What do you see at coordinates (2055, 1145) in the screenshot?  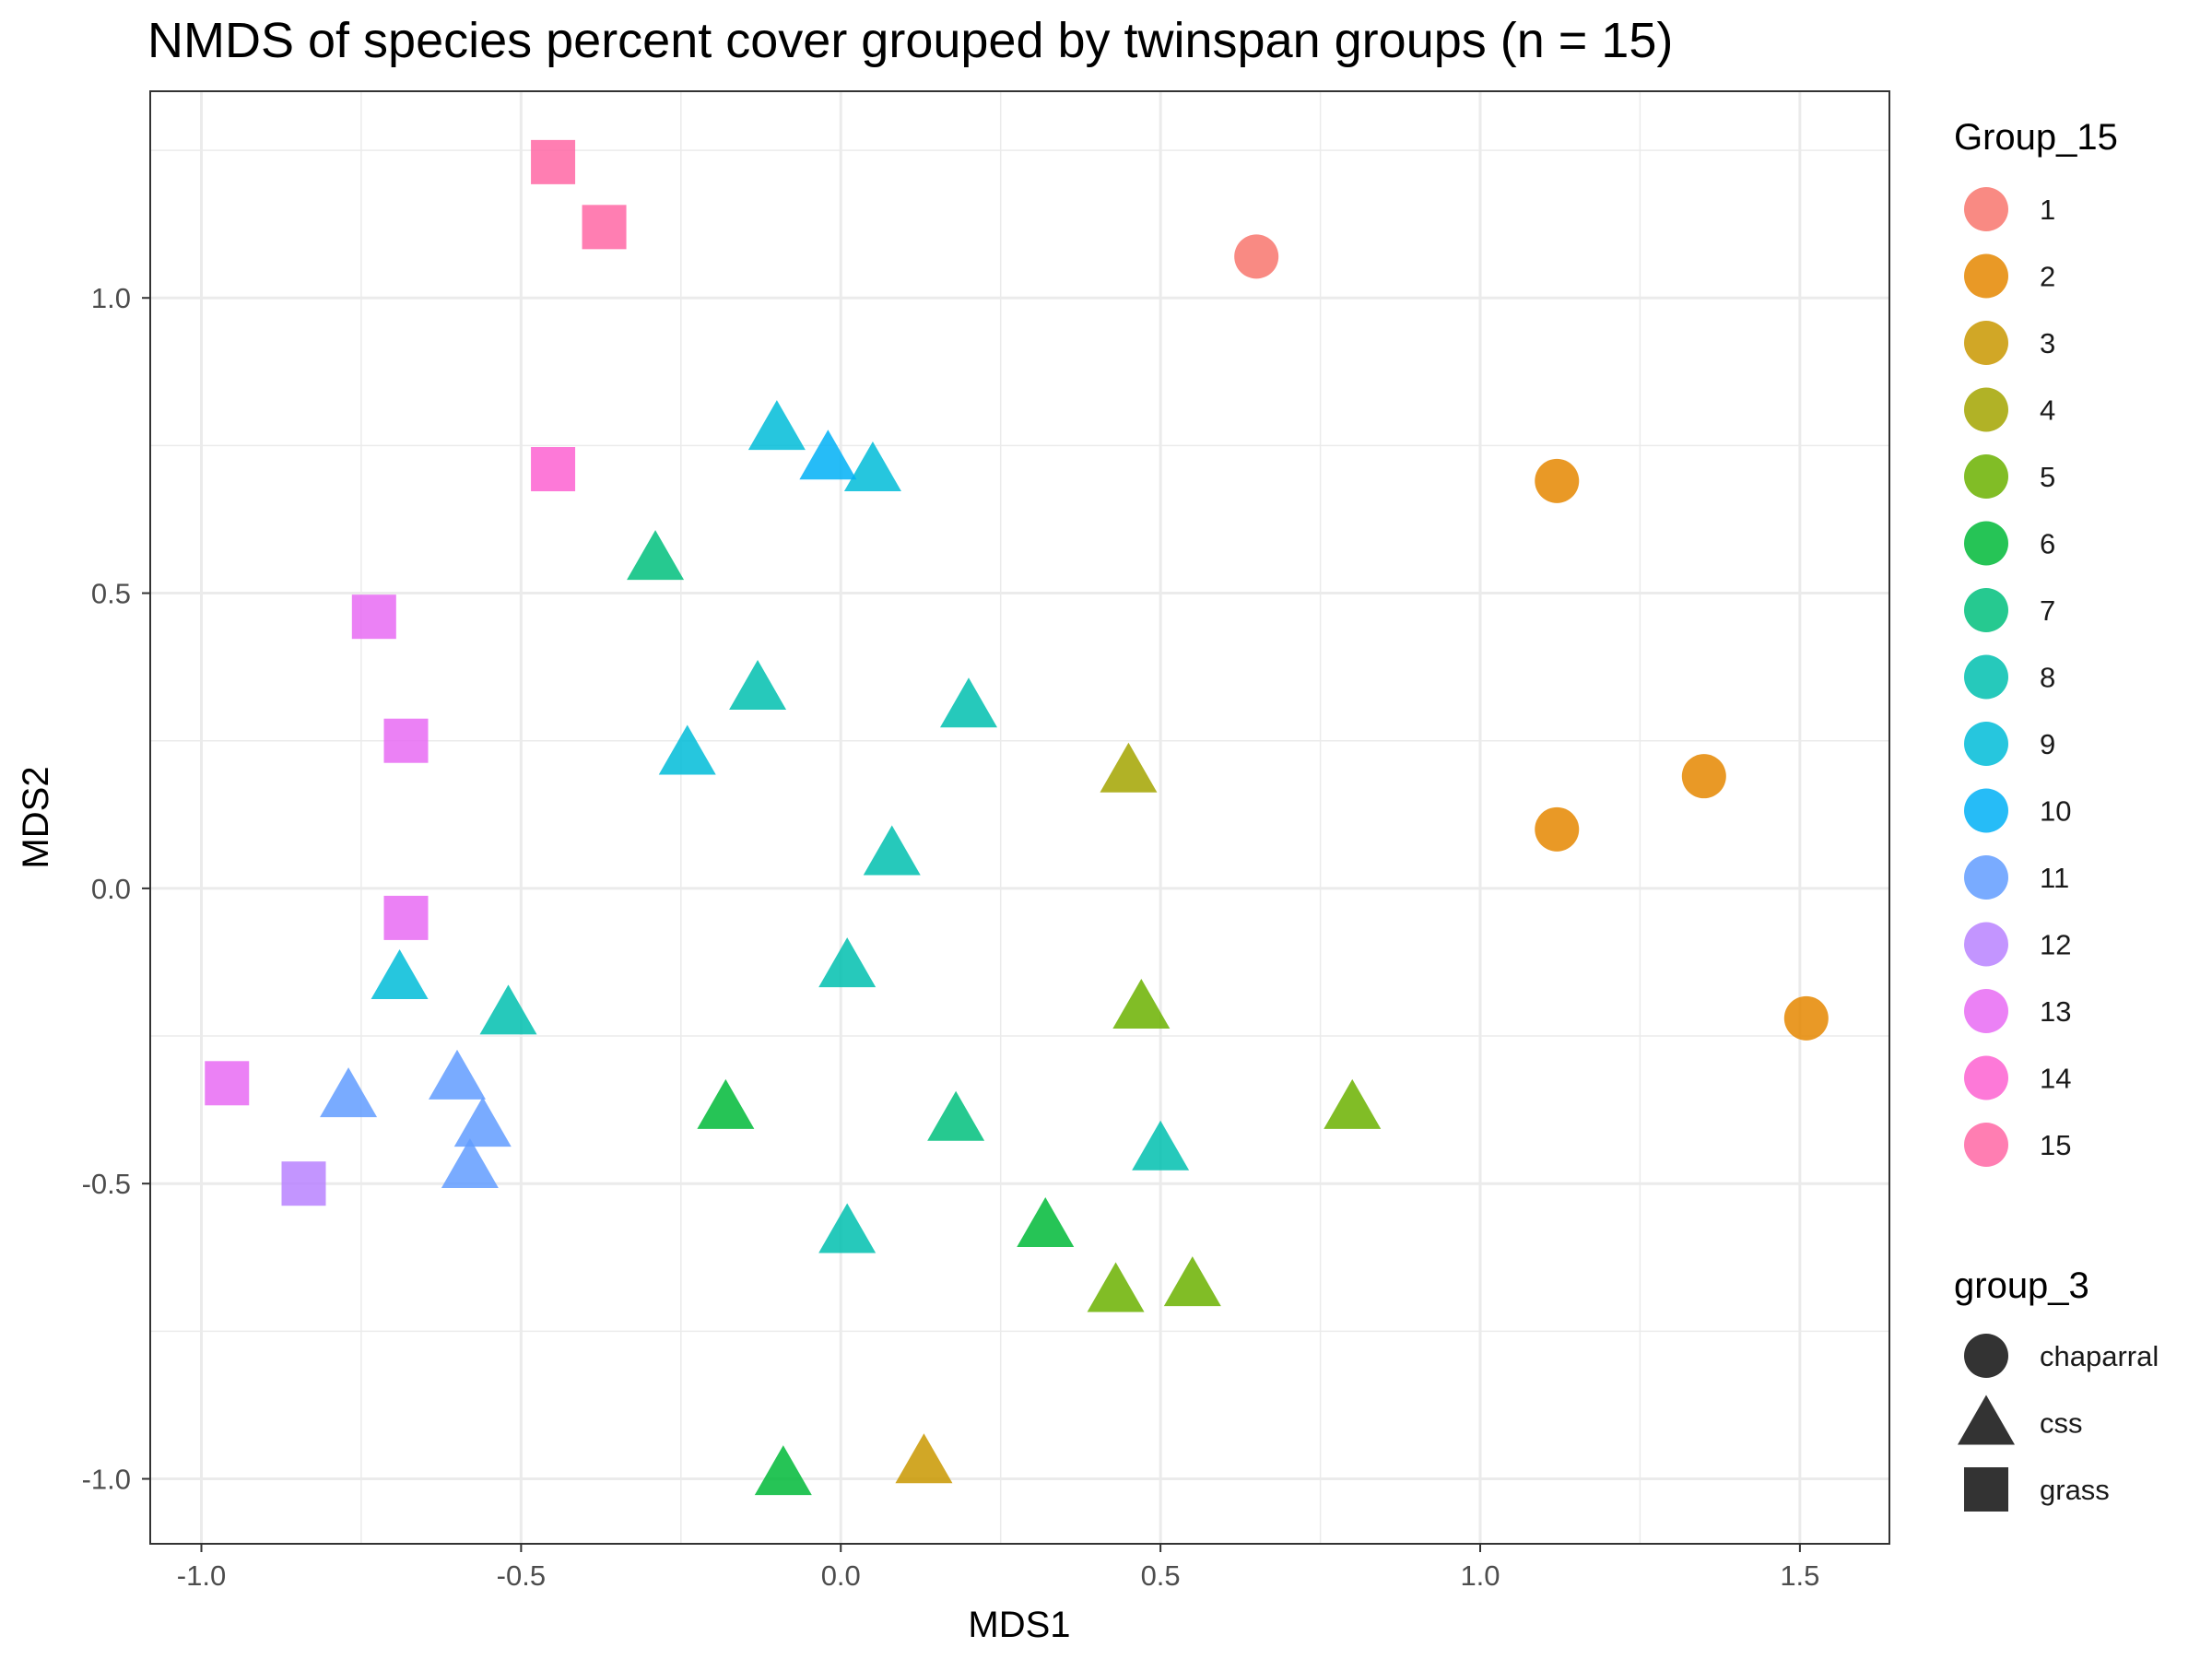 I see `legend-label-group-15: 15` at bounding box center [2055, 1145].